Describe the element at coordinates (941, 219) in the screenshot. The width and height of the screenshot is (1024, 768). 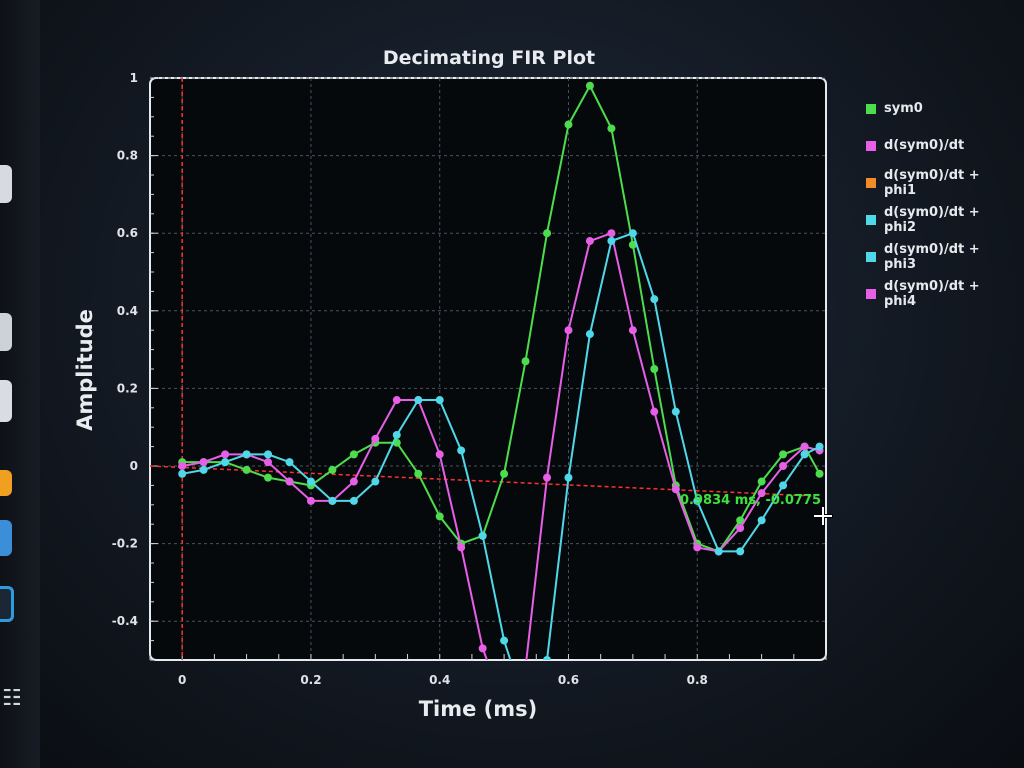
I see `legend-item: d(sym0)/dt + phi2` at that location.